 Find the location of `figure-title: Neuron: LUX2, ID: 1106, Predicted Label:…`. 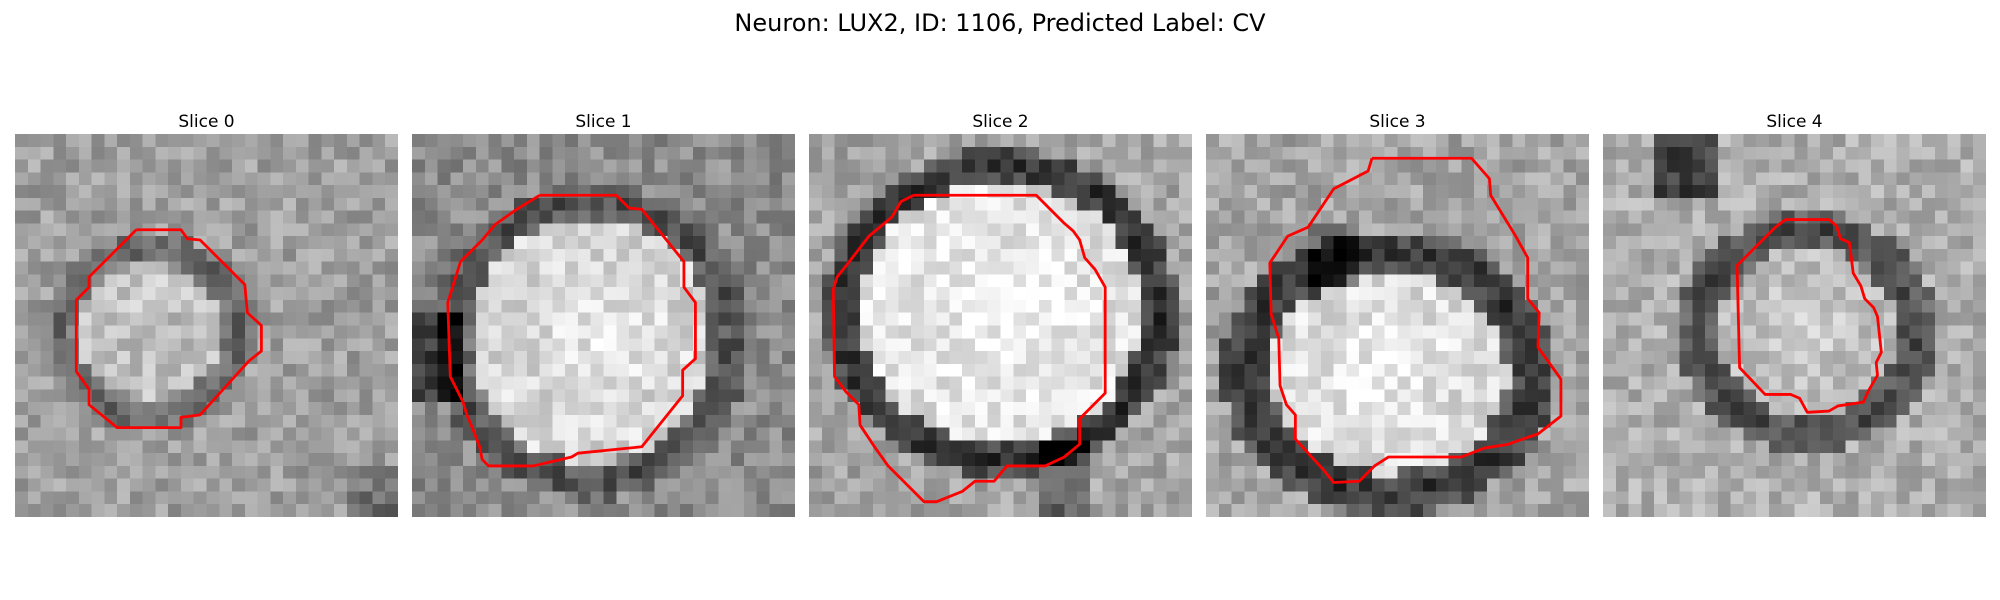

figure-title: Neuron: LUX2, ID: 1106, Predicted Label:… is located at coordinates (1000, 23).